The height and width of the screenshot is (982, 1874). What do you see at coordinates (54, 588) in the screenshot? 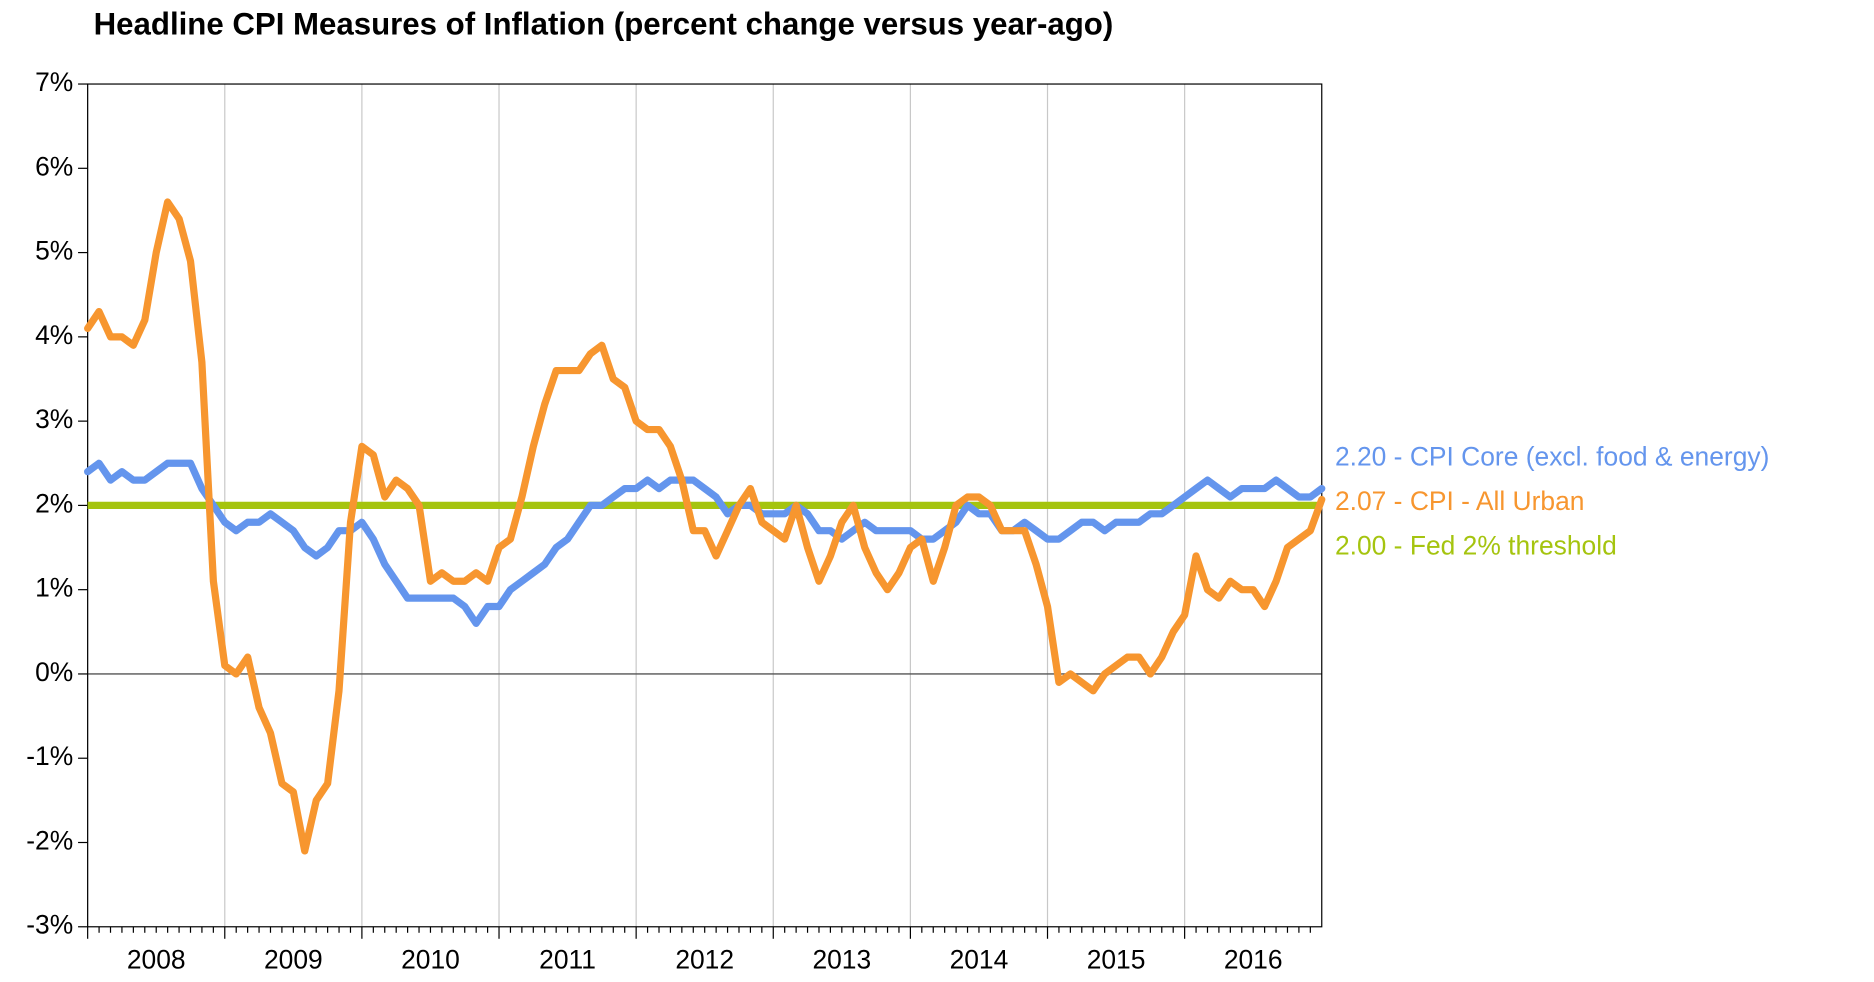
I see `y-tick-label: 1%` at bounding box center [54, 588].